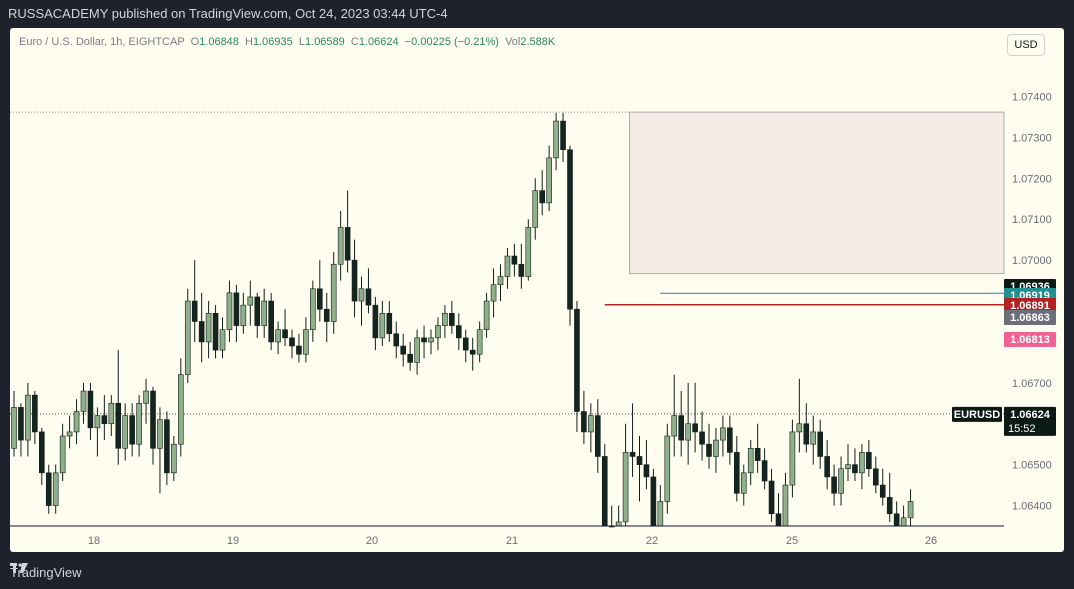  What do you see at coordinates (1032, 384) in the screenshot?
I see `y-tick-label: 1.06700` at bounding box center [1032, 384].